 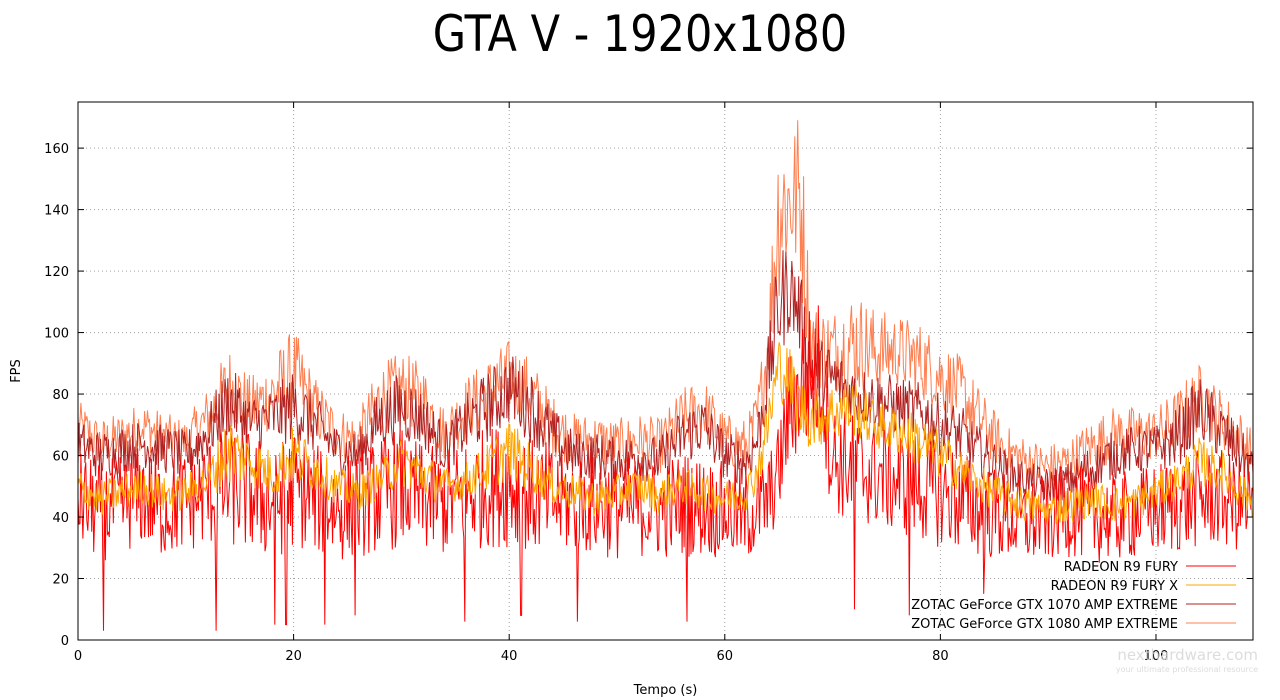 What do you see at coordinates (56, 149) in the screenshot?
I see `y-tick-label: 160` at bounding box center [56, 149].